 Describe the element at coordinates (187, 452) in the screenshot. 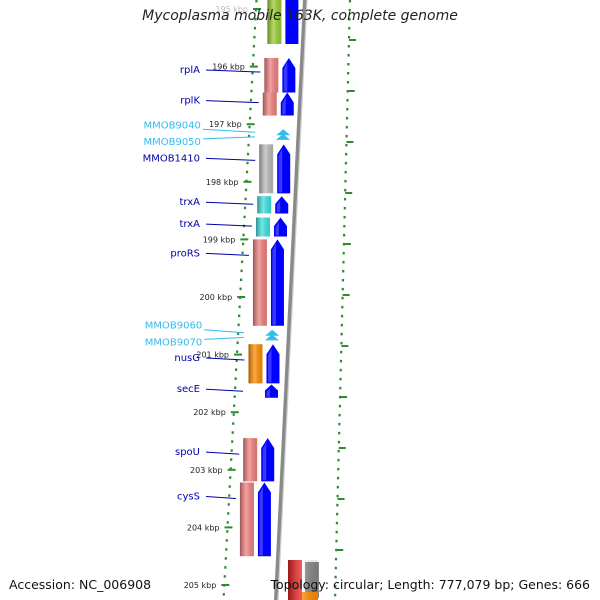

I see `gene-label: spoU` at that location.